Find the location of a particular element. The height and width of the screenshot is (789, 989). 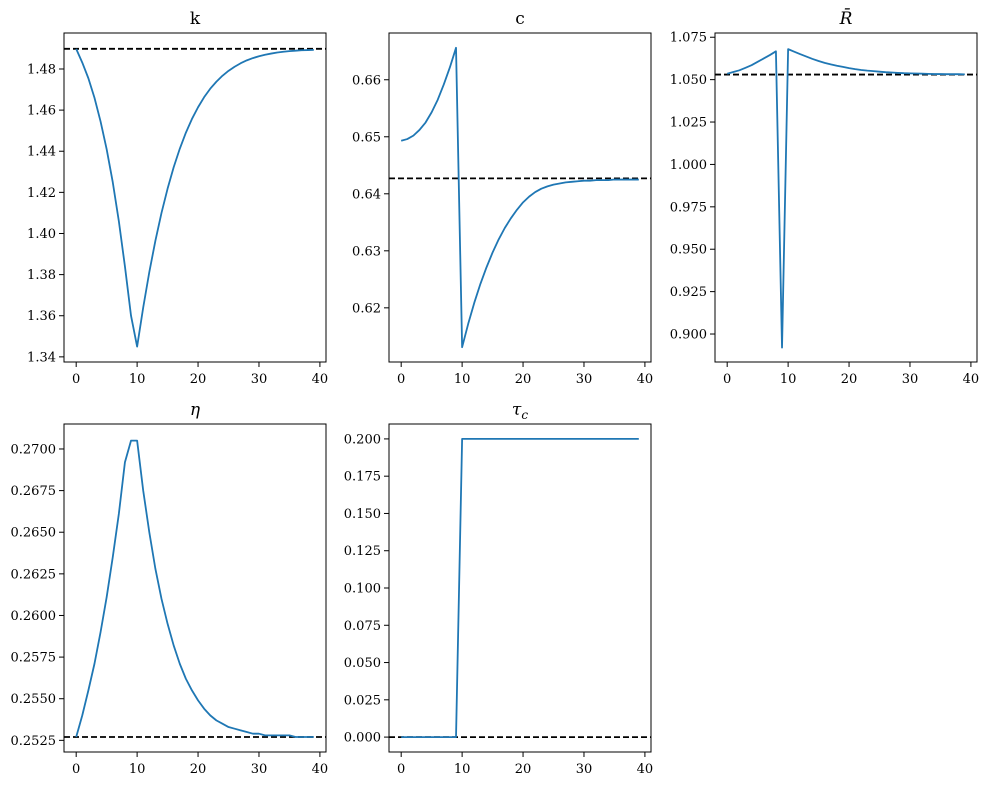

x-tick-label-eta: 30 is located at coordinates (259, 769).